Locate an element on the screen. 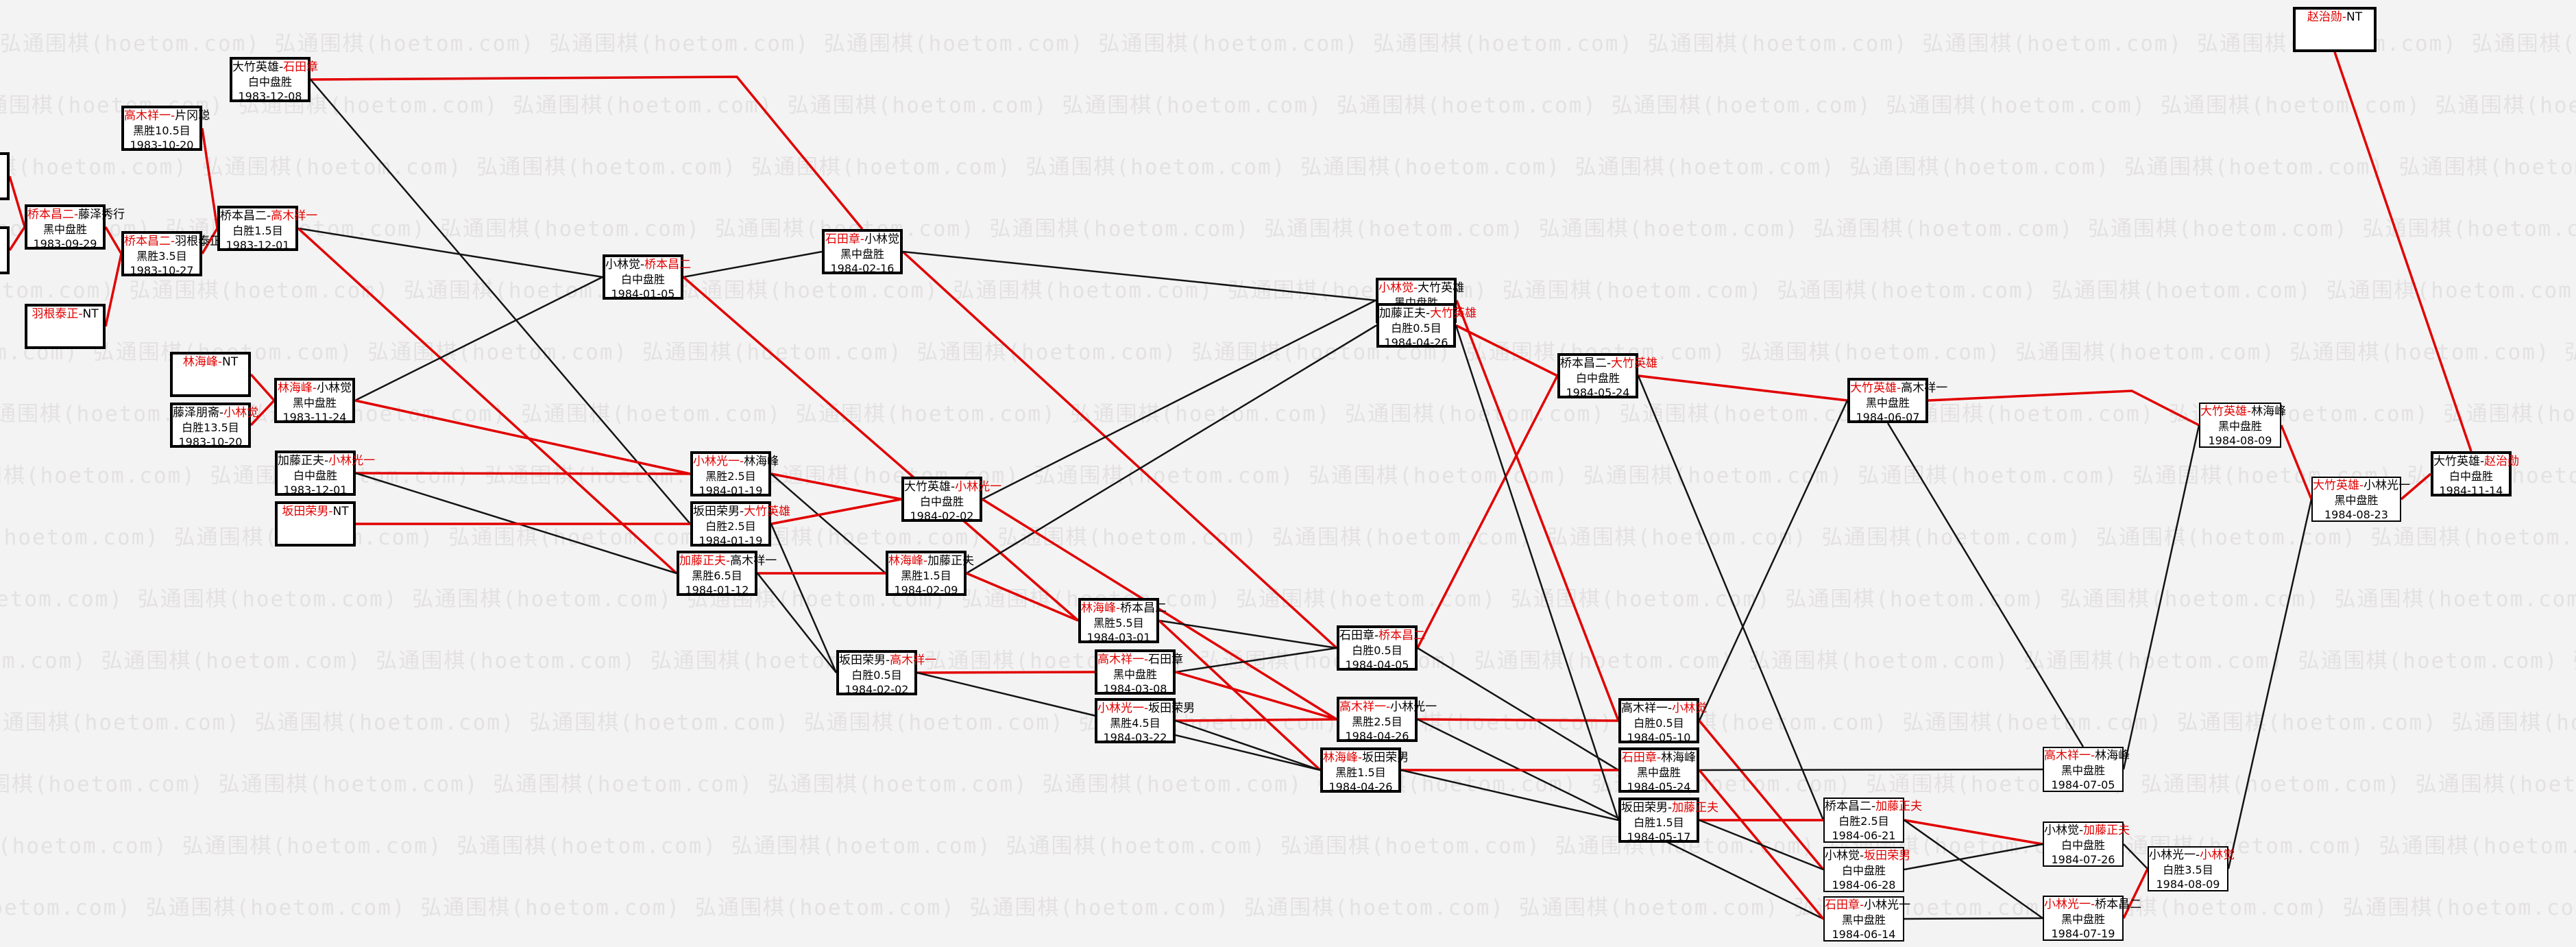 The image size is (2576, 947). match-box-b15: 加藤正夫-高木祥一 黑胜6.5目 1984-01-12 is located at coordinates (727, 574).